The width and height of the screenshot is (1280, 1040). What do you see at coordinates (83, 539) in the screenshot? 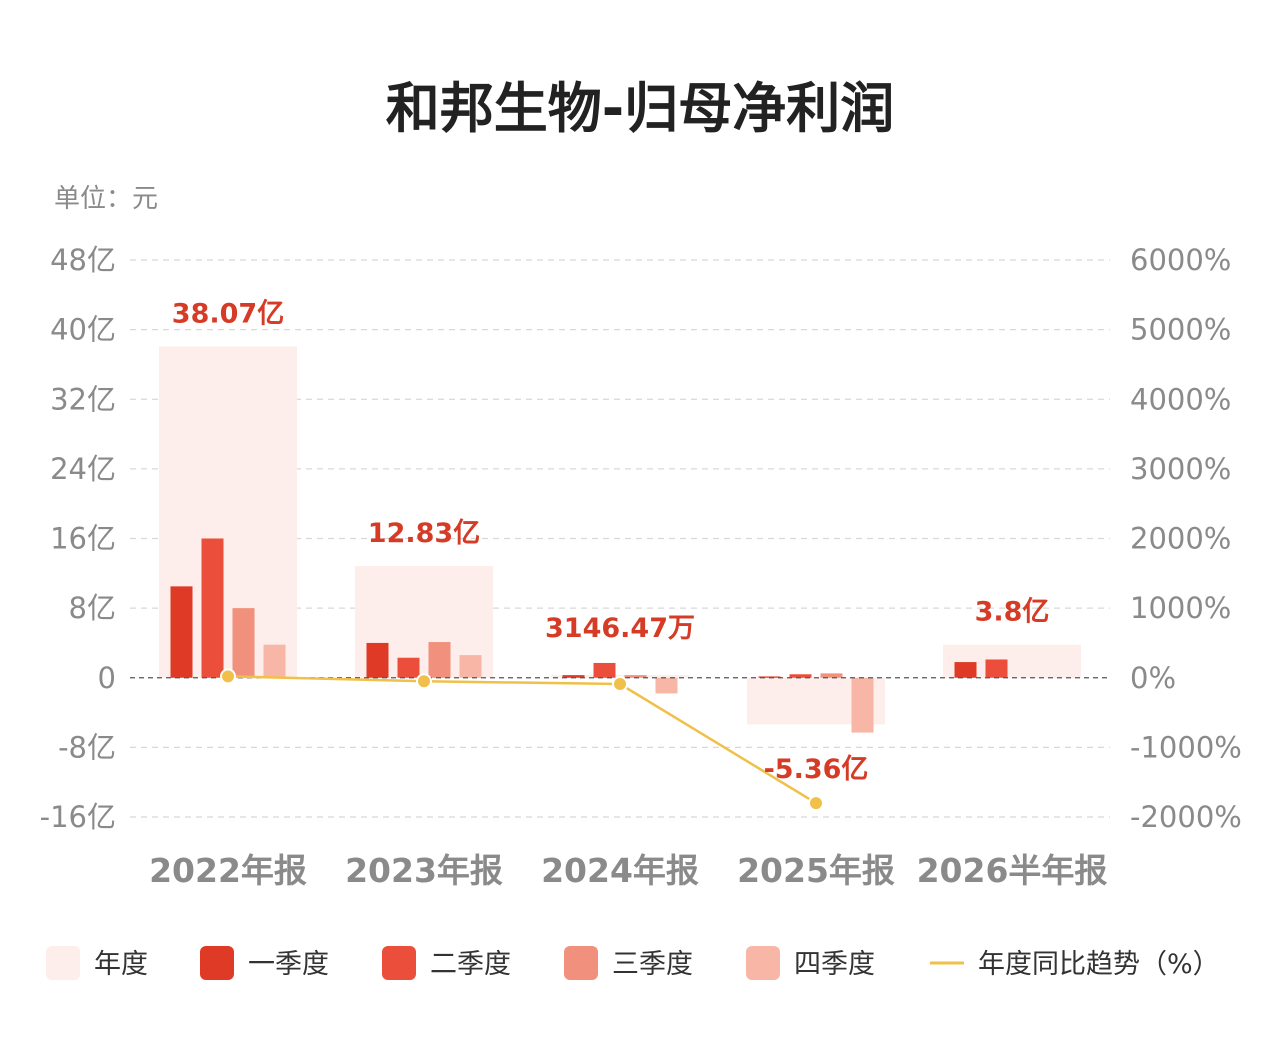
I see `left-tick-label: 16亿` at bounding box center [83, 539].